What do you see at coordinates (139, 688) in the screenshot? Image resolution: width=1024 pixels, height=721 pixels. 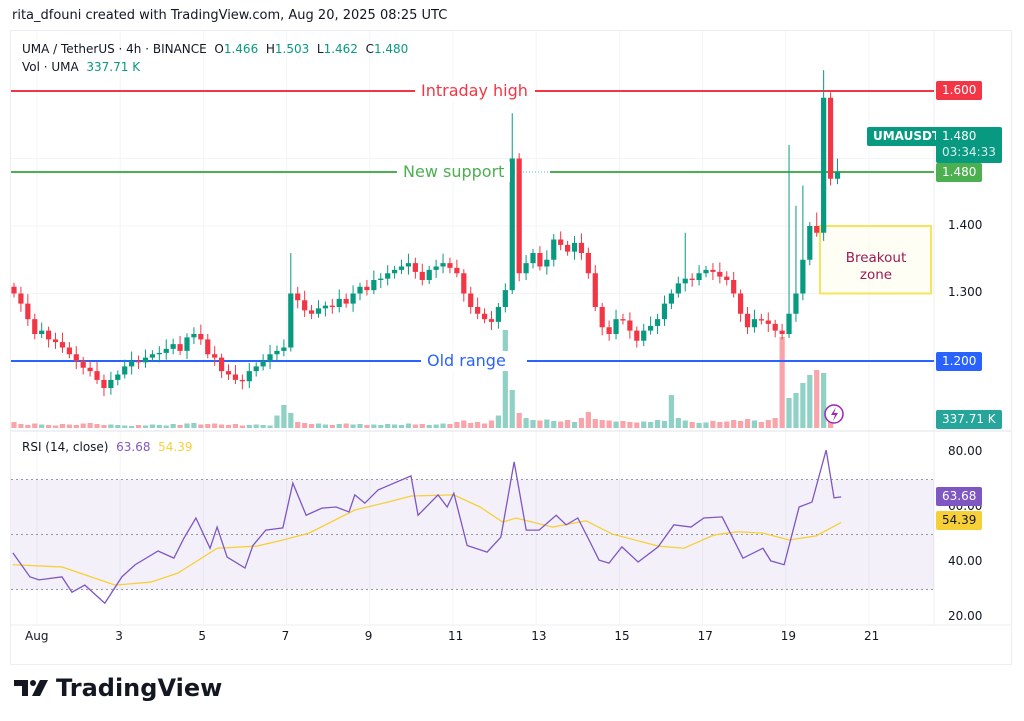 I see `logo-text: TradingView` at bounding box center [139, 688].